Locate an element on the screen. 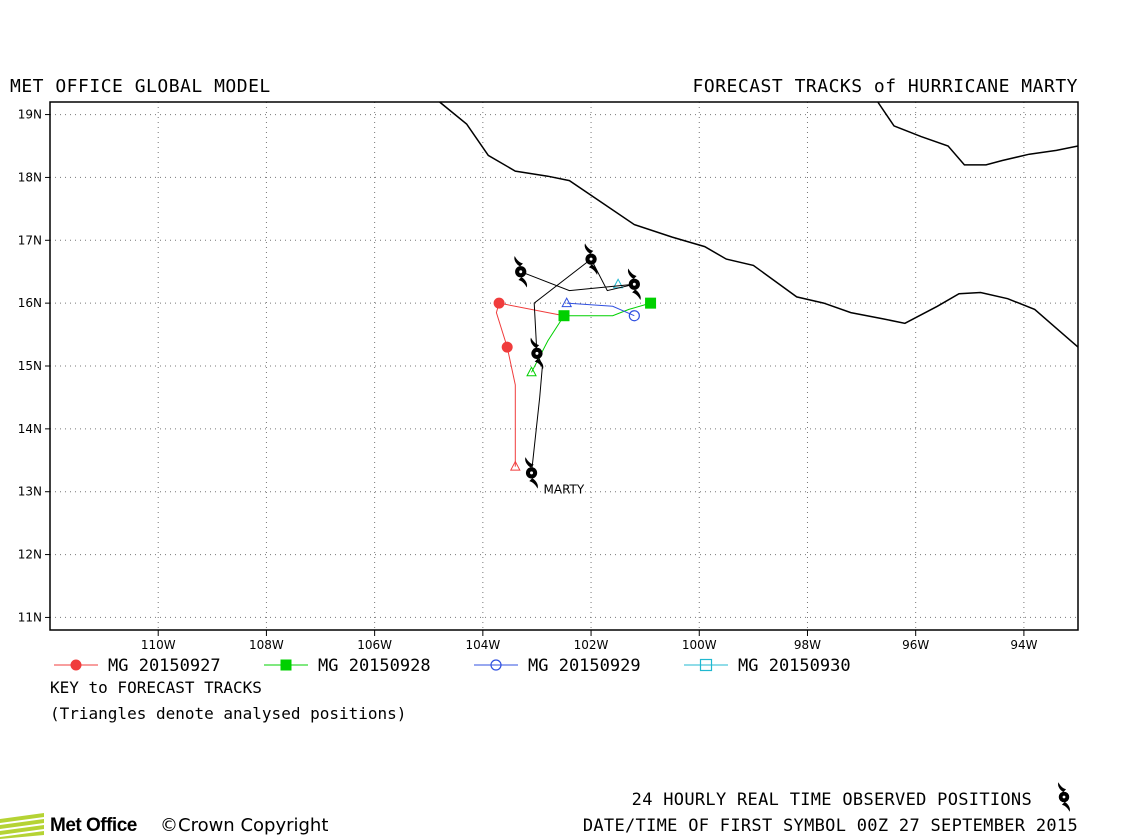 This screenshot has height=840, width=1130. observed-track-line is located at coordinates (577, 365).